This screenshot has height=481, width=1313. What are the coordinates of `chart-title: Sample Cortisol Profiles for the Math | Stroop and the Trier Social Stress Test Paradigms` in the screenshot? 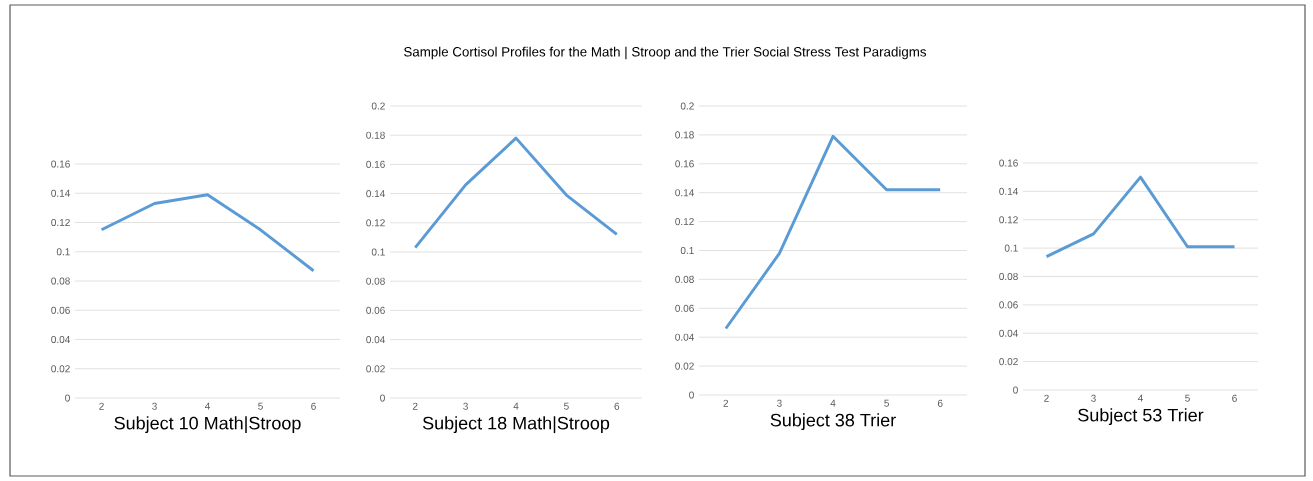 It's located at (665, 53).